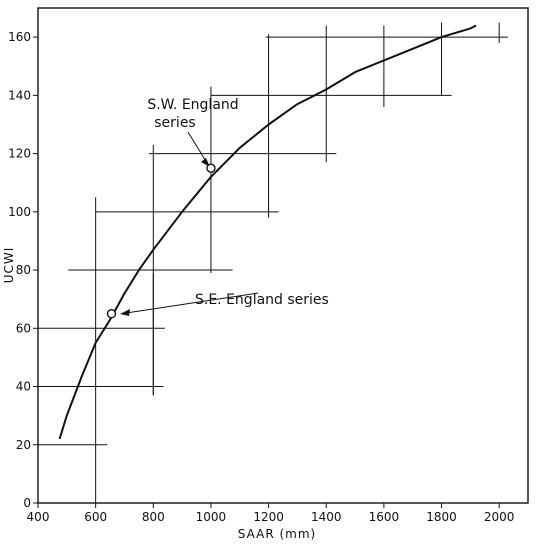 This screenshot has height=547, width=554. I want to click on x-tick-label: 600, so click(95, 517).